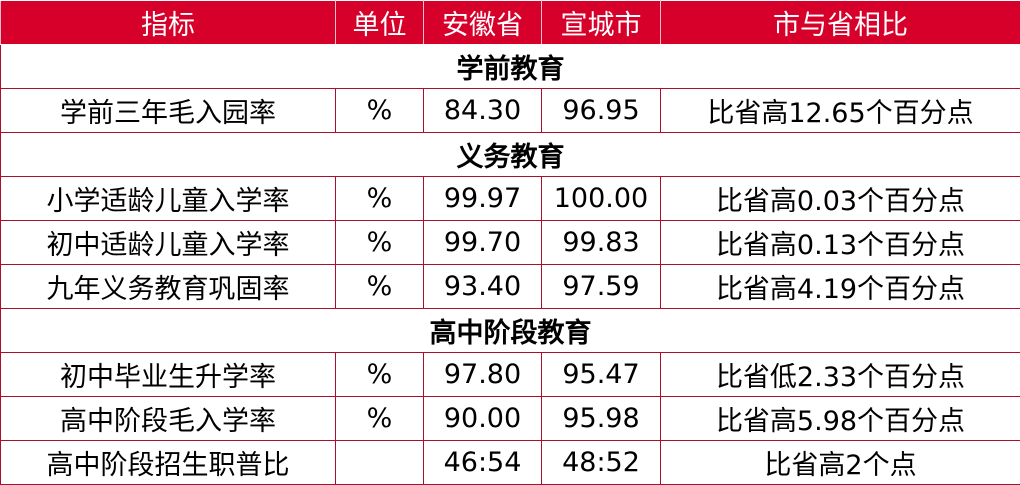 Image resolution: width=1020 pixels, height=485 pixels. Describe the element at coordinates (840, 286) in the screenshot. I see `table-cell: 比省高4.19个百分点` at that location.